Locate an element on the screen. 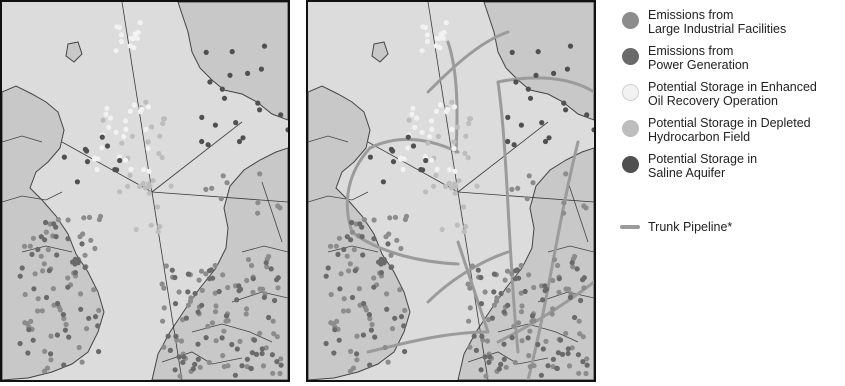 The width and height of the screenshot is (845, 386). legend-label-line: Oil Recovery Operation is located at coordinates (713, 101).